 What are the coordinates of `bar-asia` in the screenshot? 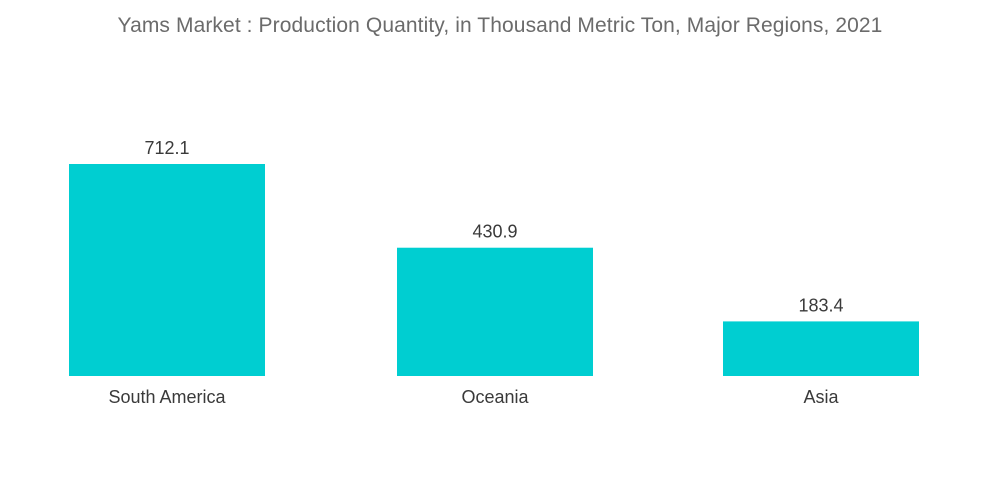 It's located at (821, 348).